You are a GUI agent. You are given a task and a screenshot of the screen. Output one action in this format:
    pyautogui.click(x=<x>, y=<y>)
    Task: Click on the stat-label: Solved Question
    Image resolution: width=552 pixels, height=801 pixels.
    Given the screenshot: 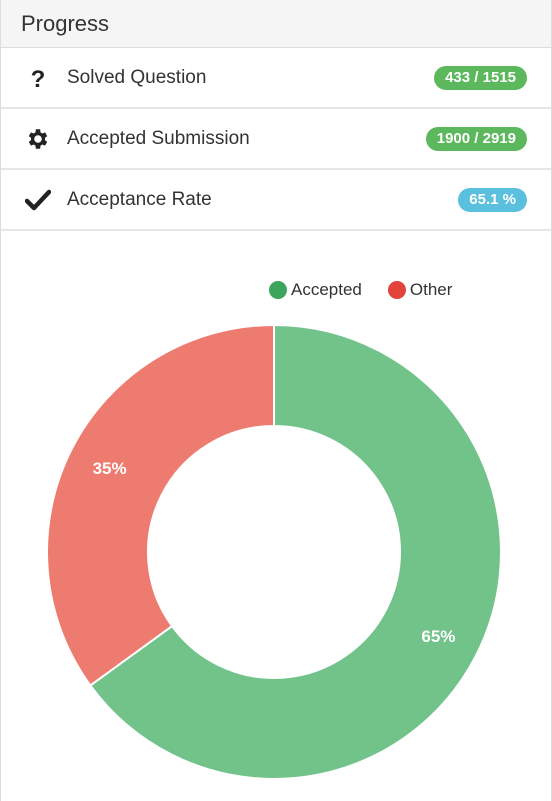 What is the action you would take?
    pyautogui.click(x=137, y=77)
    